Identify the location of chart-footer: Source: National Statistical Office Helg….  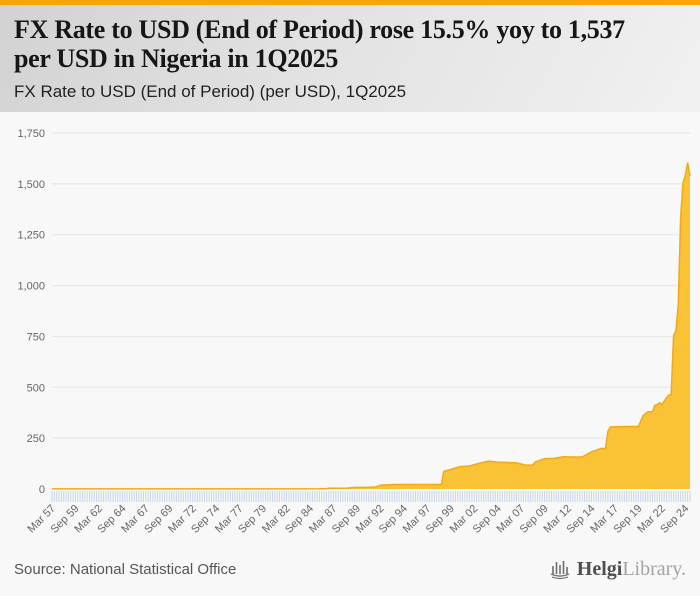
(350, 572).